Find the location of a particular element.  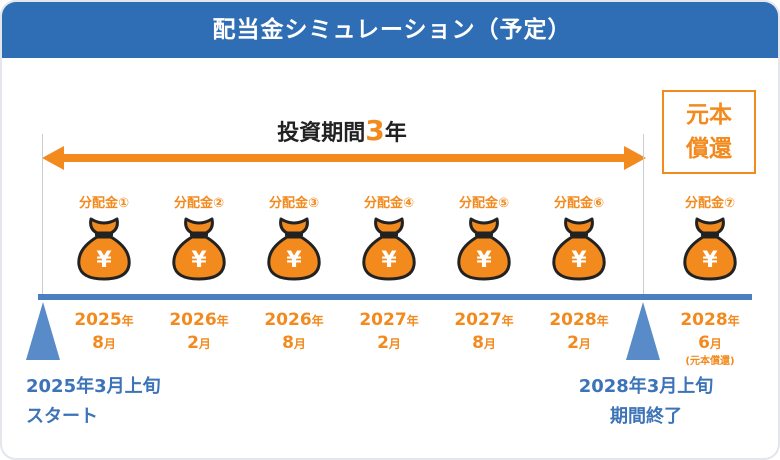

end-text: 期間終了 is located at coordinates (646, 416).